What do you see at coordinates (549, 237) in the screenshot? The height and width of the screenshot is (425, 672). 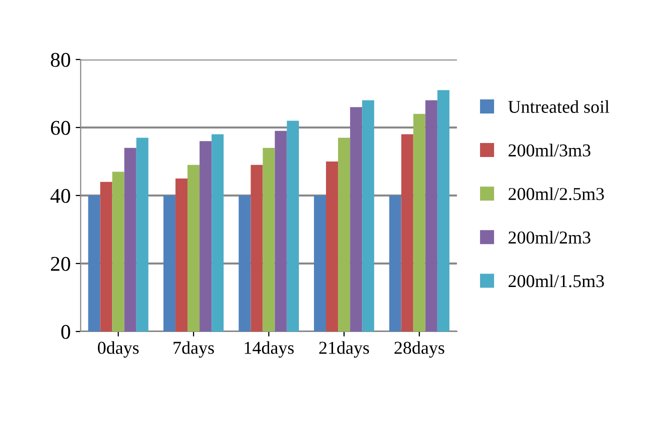 I see `legend-label: 200ml/2m3` at bounding box center [549, 237].